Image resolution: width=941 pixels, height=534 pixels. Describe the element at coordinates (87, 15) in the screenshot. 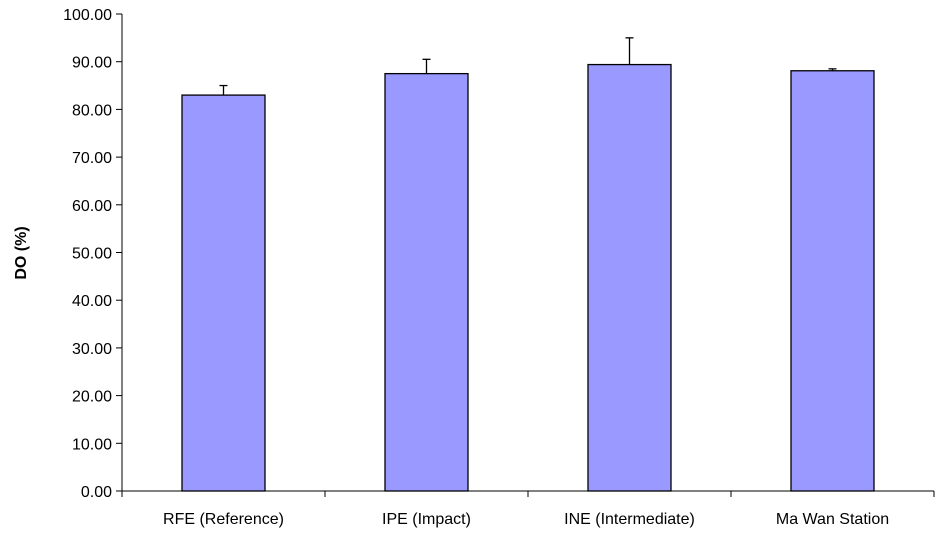

I see `y-tick-label: 100.00` at that location.